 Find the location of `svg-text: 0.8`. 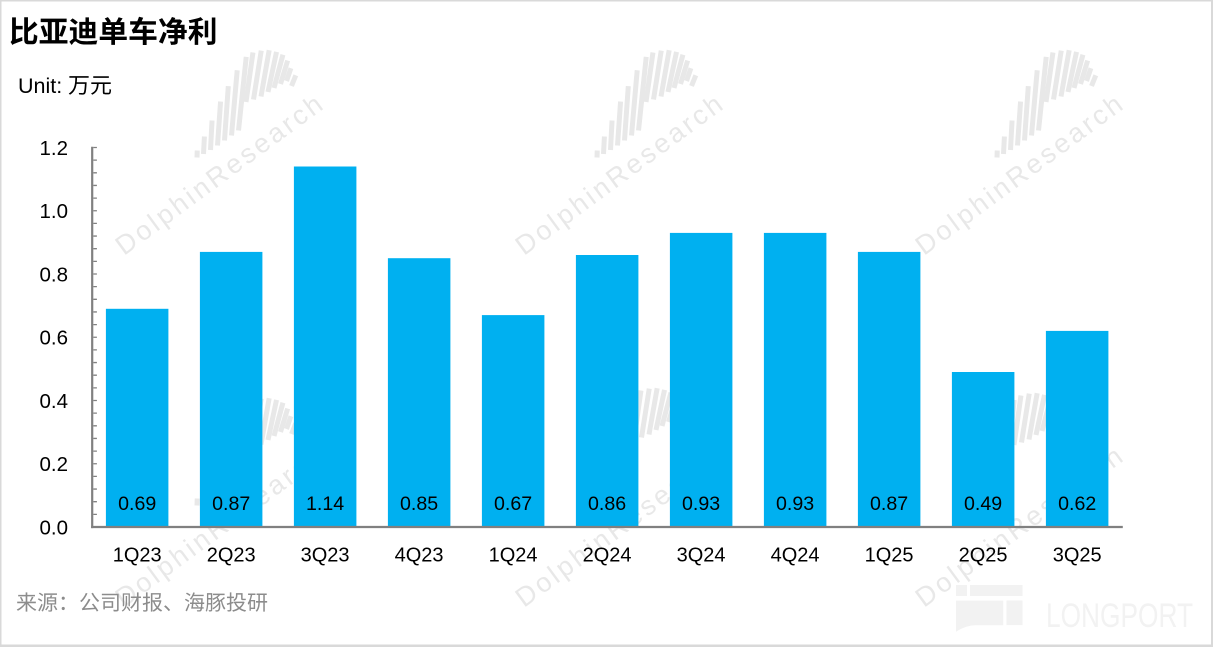

svg-text: 0.8 is located at coordinates (54, 274).